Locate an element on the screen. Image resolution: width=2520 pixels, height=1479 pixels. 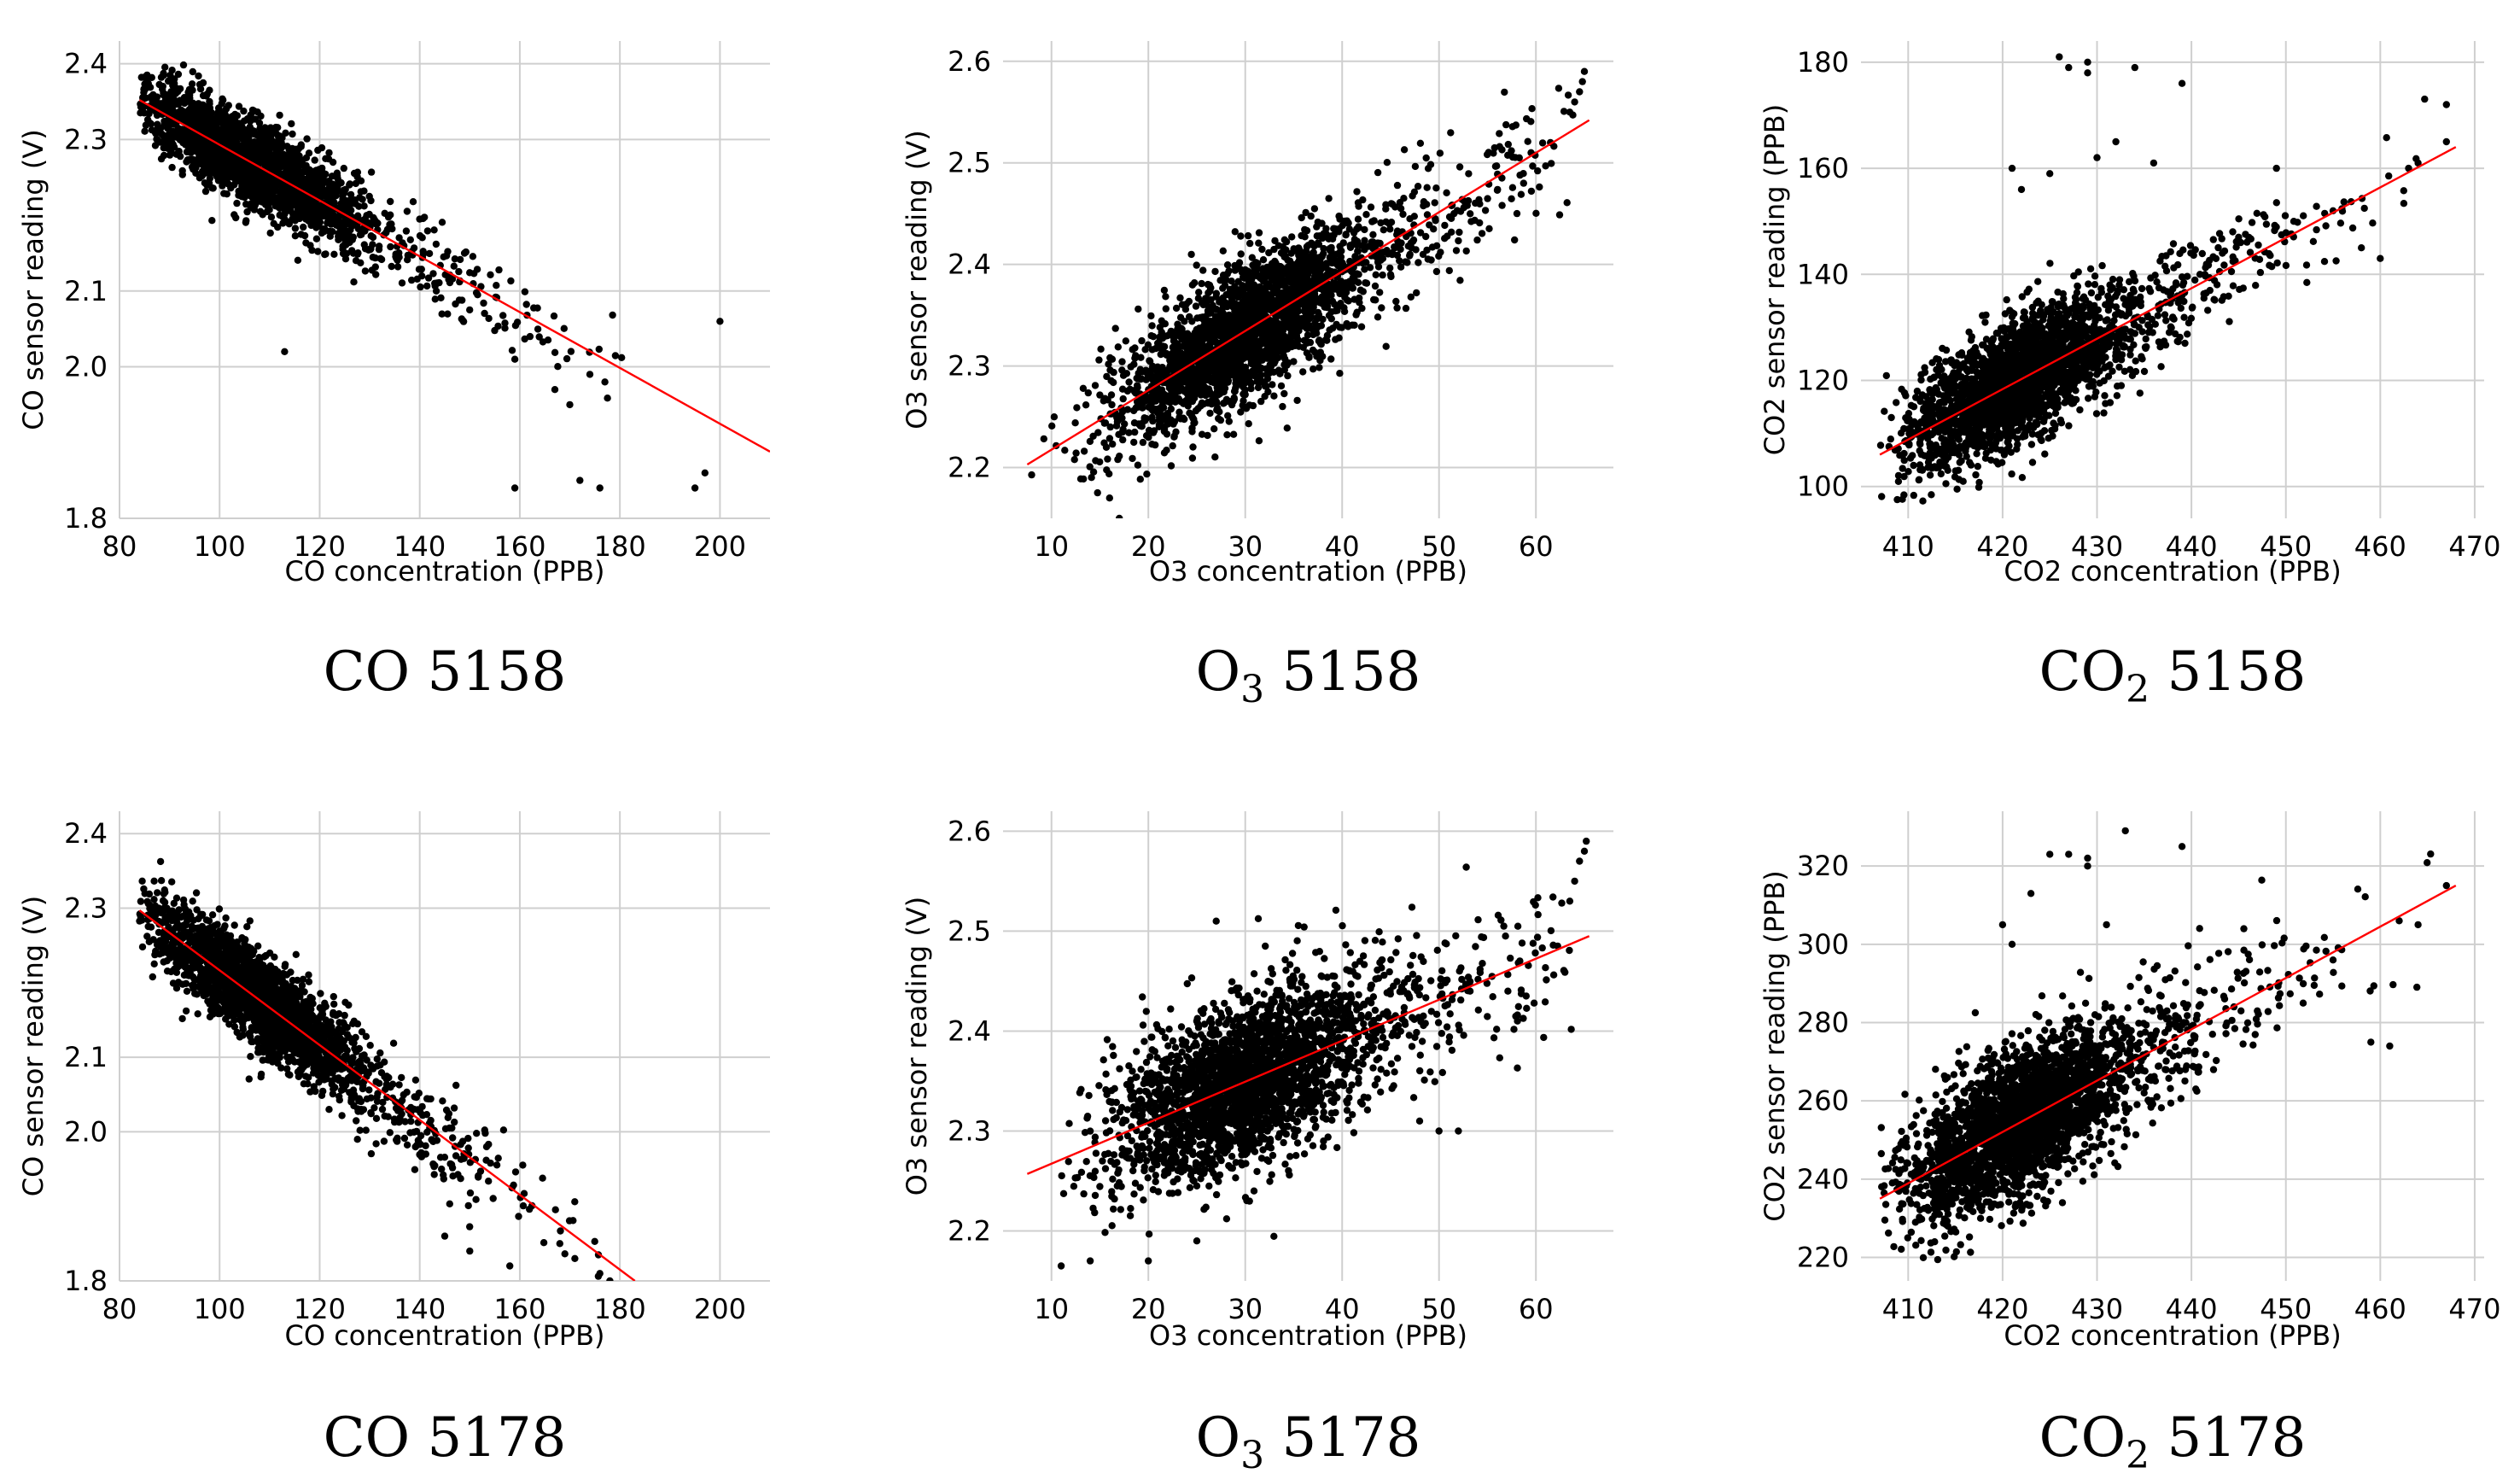
y-tick-label: 2.4 is located at coordinates (969, 264).